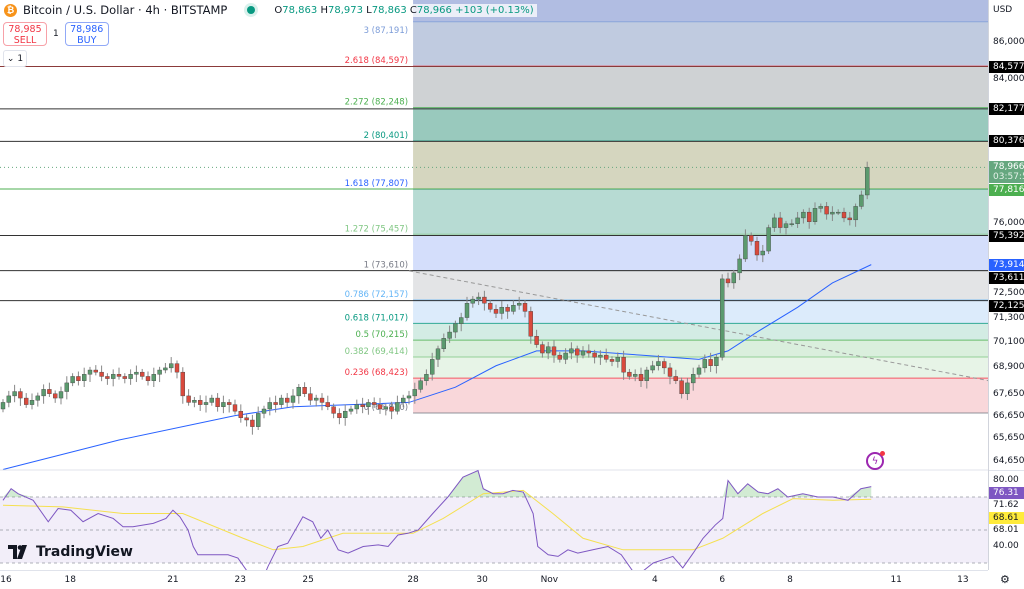  Describe the element at coordinates (722, 580) in the screenshot. I see `time-tick-label: 6` at that location.